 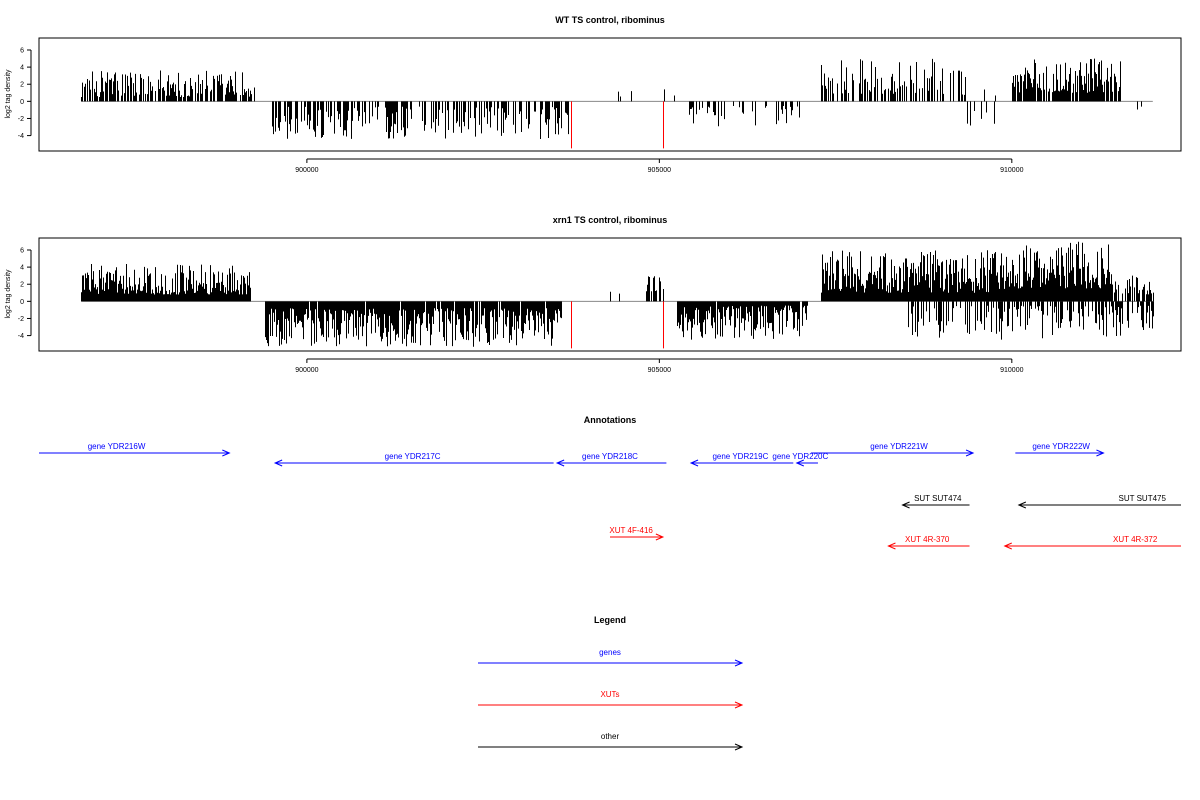 What do you see at coordinates (1135, 539) in the screenshot?
I see `annotation-label: XUT 4R-372` at bounding box center [1135, 539].